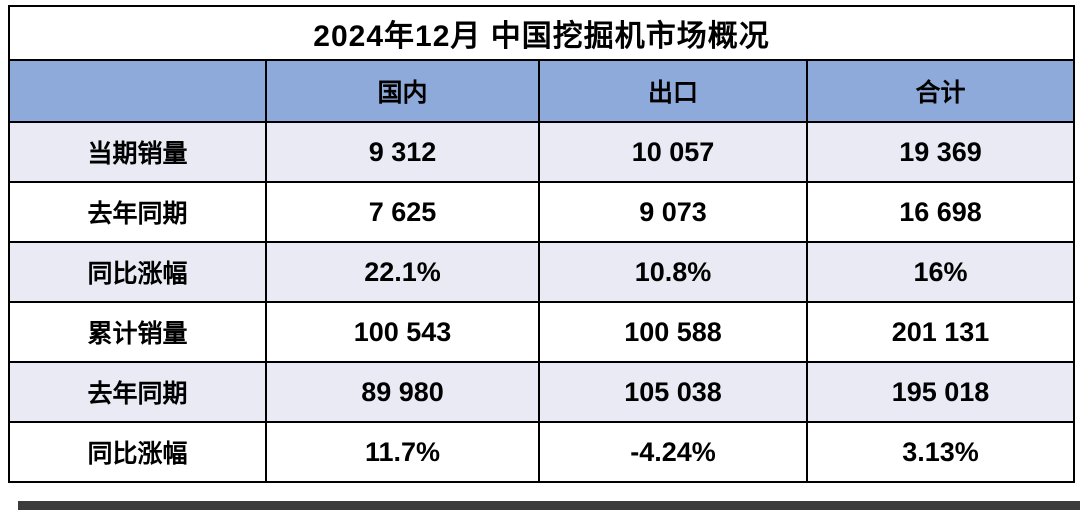 Image resolution: width=1080 pixels, height=513 pixels. Describe the element at coordinates (940, 91) in the screenshot. I see `column-header-total: 合计` at that location.